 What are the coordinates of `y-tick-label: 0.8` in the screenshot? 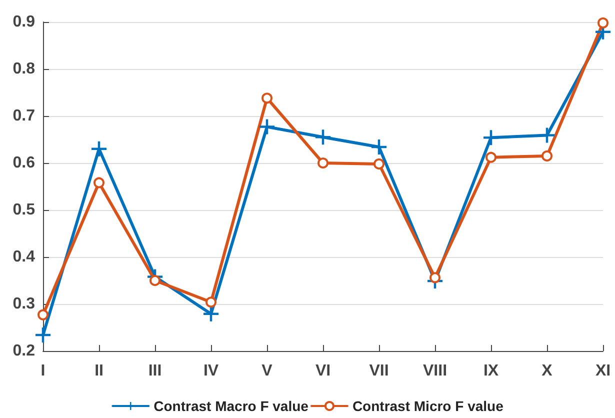 It's located at (24, 69).